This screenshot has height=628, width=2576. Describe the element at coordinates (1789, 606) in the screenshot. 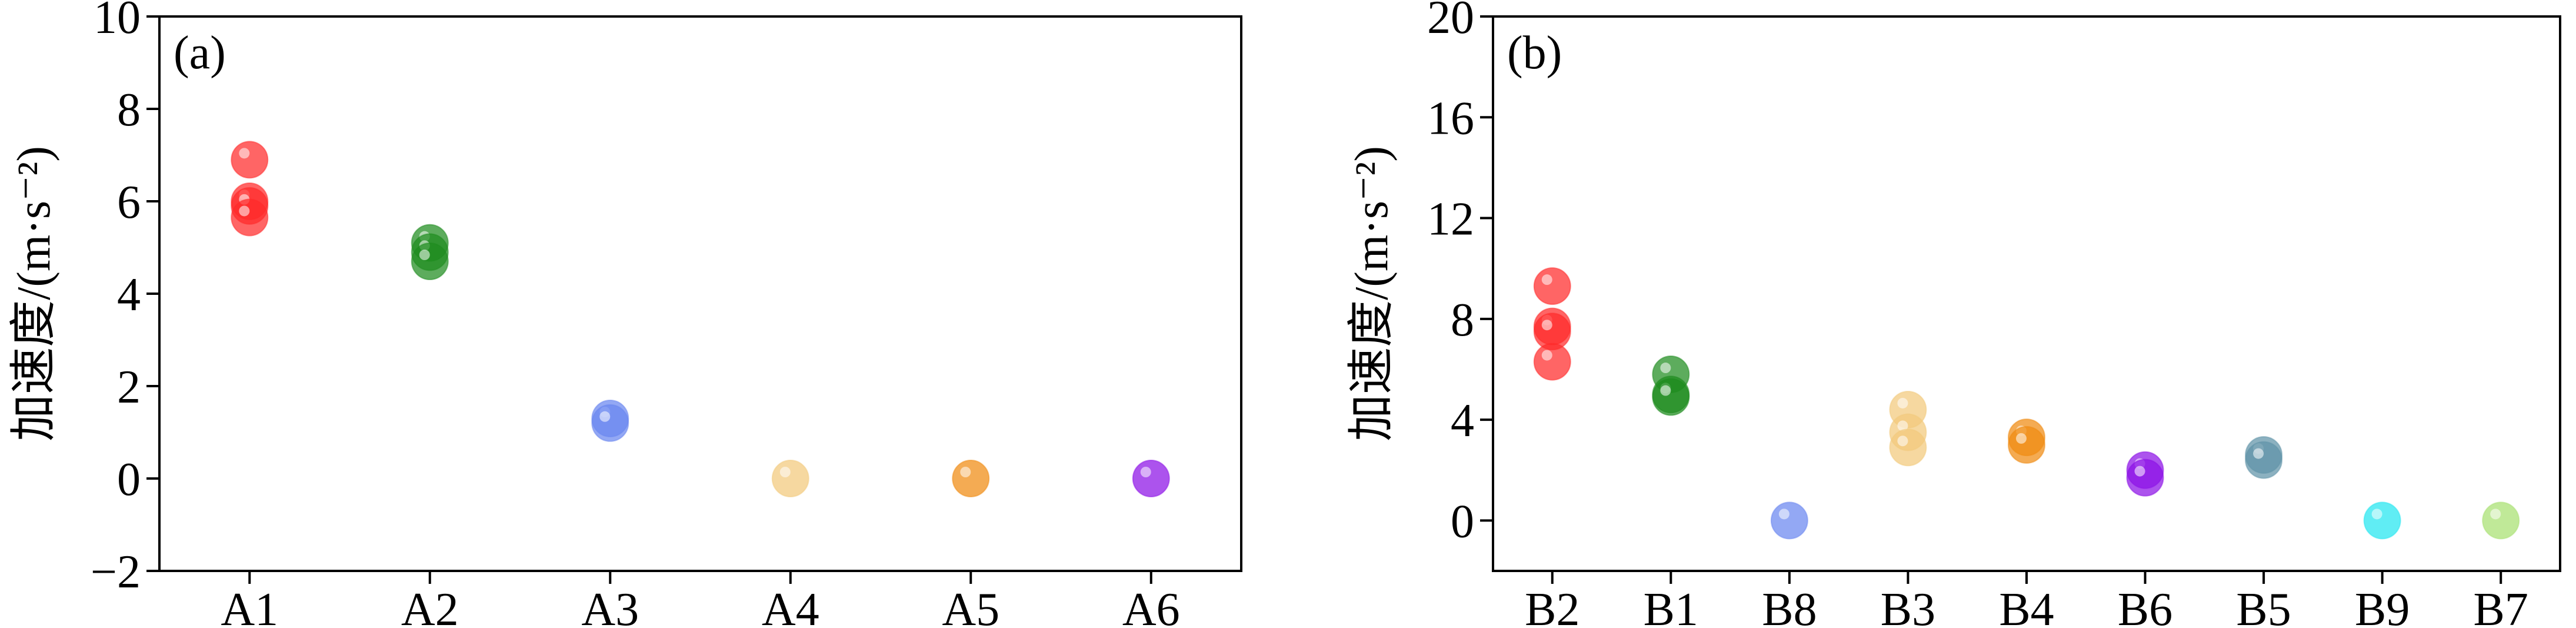

I see `x-tick-label: B8` at that location.